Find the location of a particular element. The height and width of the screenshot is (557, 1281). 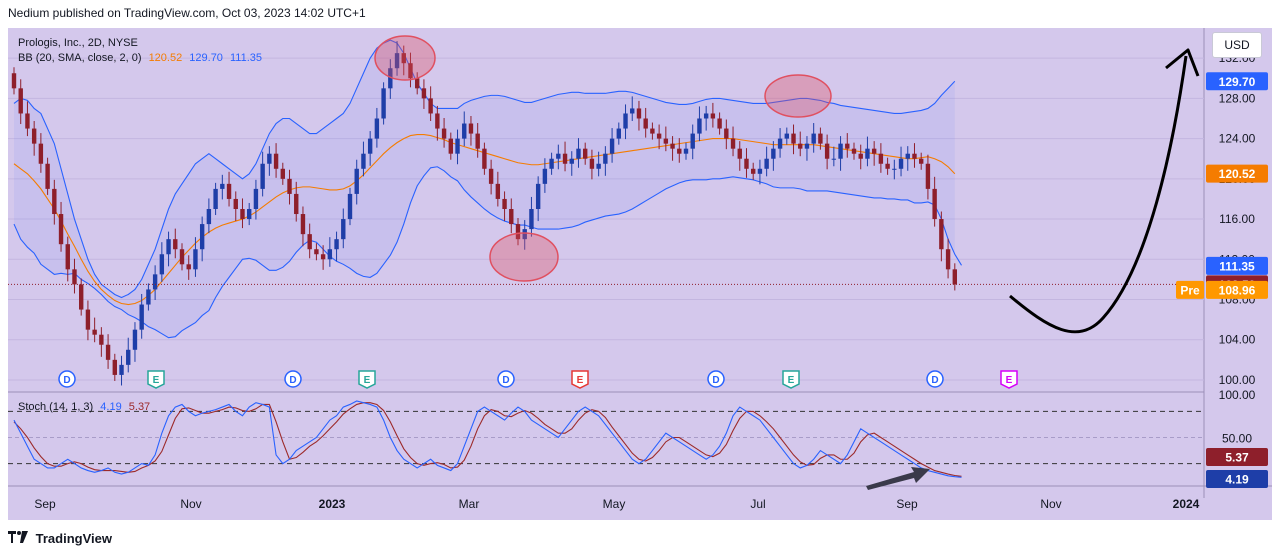

stoch-badge-bg is located at coordinates (1237, 479).